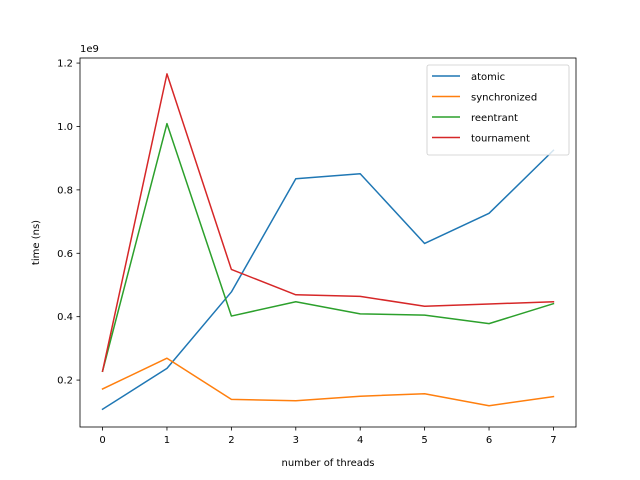 The image size is (640, 480). I want to click on x-tick-label: 1, so click(167, 440).